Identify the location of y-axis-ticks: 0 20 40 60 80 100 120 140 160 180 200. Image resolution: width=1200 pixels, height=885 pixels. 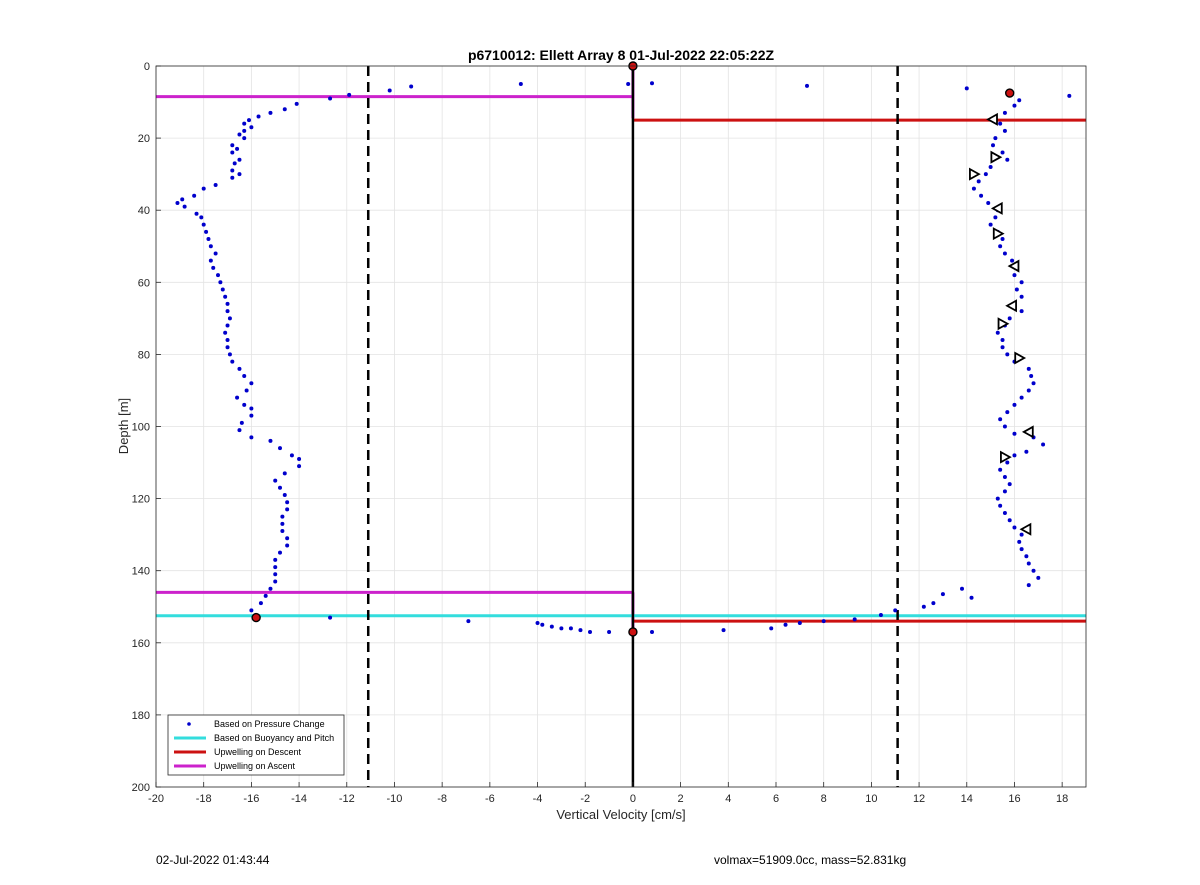
(146, 427).